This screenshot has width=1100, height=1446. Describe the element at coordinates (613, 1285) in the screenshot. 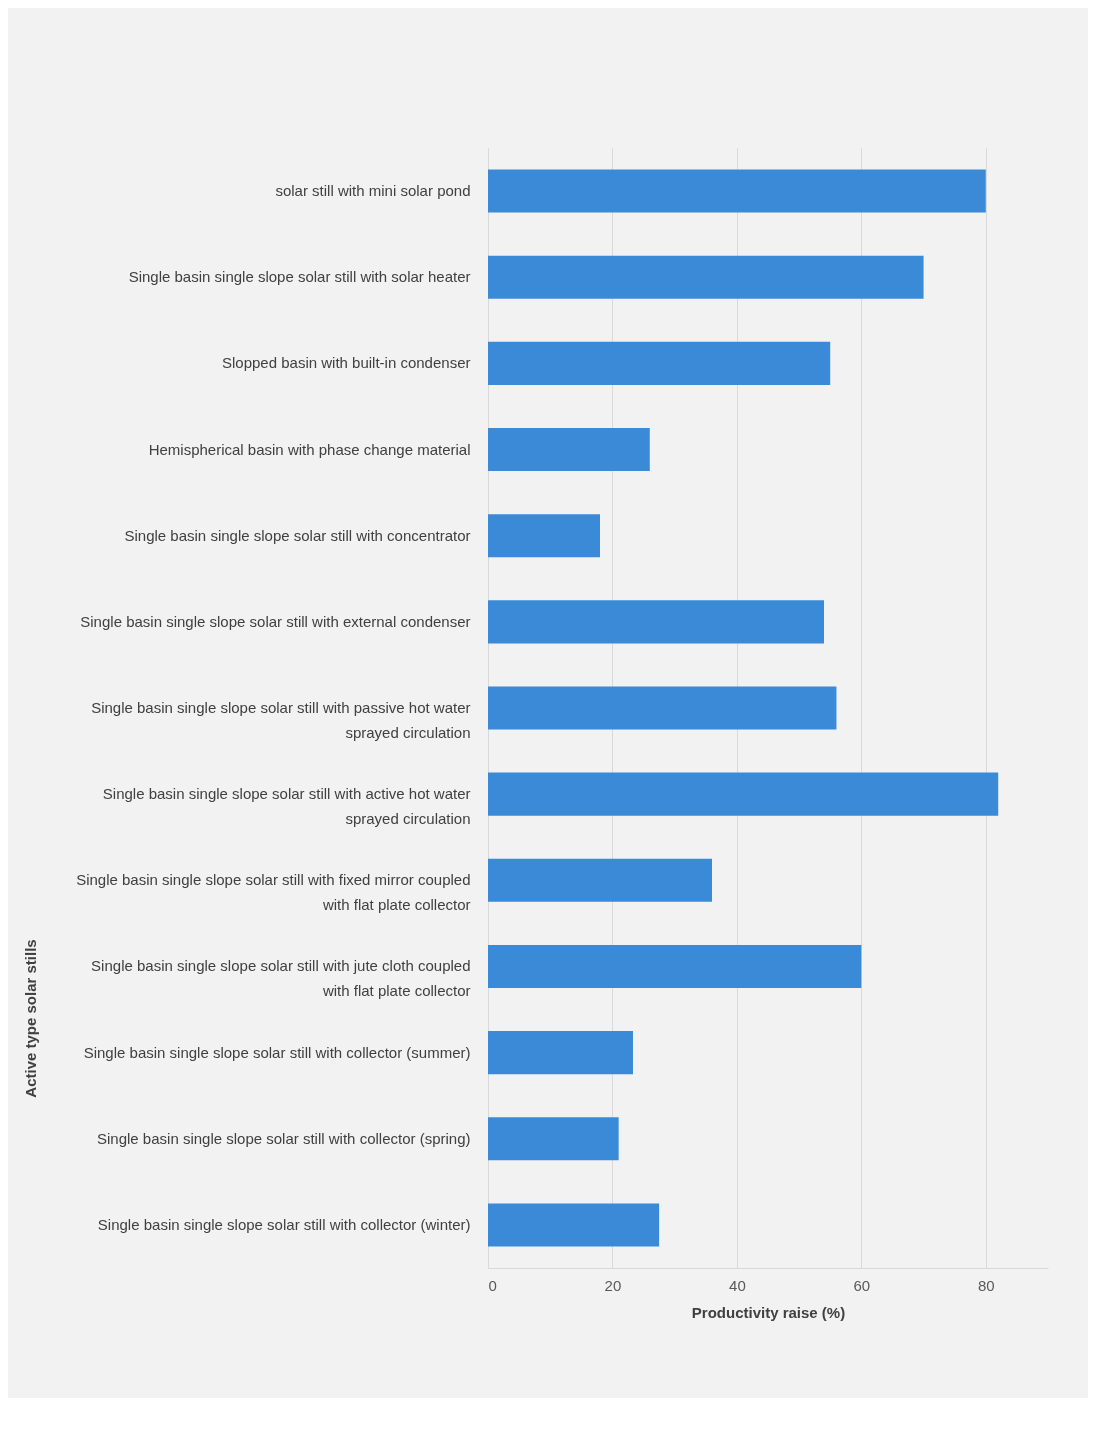

I see `x-tick-label: 20` at that location.